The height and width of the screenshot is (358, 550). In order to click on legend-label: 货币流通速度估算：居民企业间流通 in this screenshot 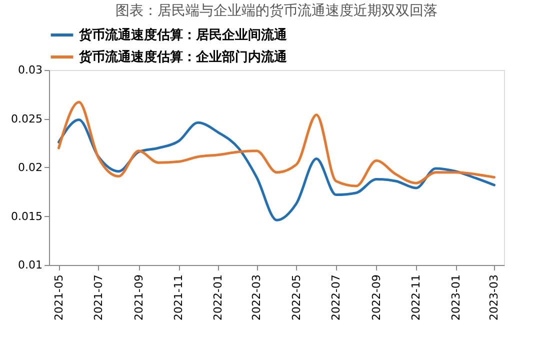, I will do `click(183, 35)`.